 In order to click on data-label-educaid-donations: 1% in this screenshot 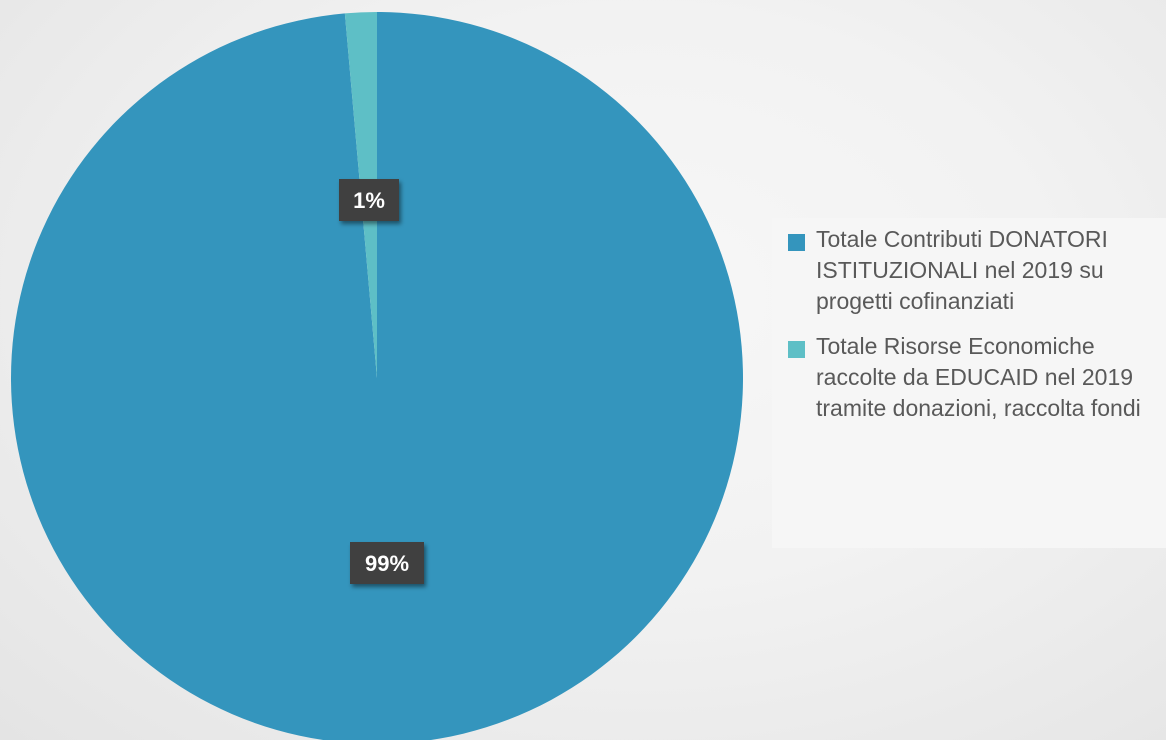, I will do `click(369, 200)`.